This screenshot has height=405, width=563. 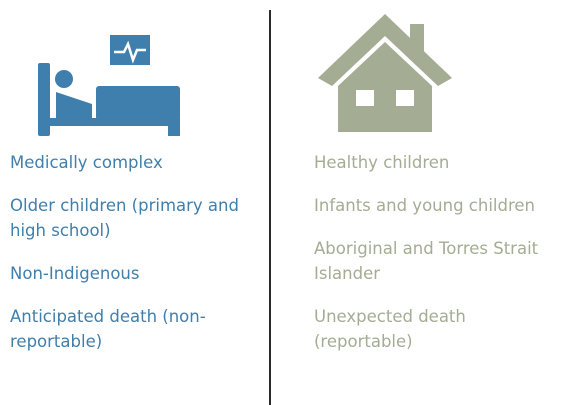 What do you see at coordinates (115, 122) in the screenshot?
I see `bed-frame` at bounding box center [115, 122].